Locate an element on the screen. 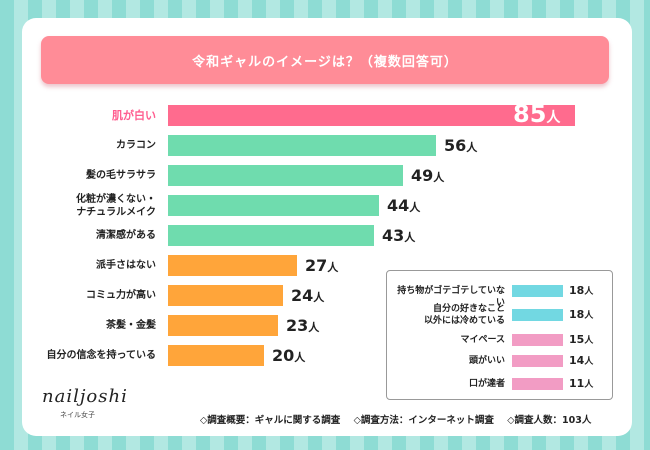 This screenshot has width=650, height=450. category-label: 肌が白い is located at coordinates (134, 115).